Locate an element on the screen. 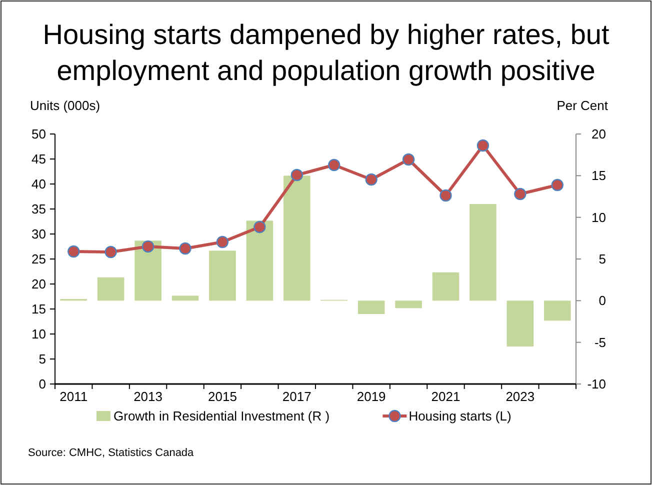 This screenshot has width=652, height=485. y-tick-label: 15 is located at coordinates (39, 309).